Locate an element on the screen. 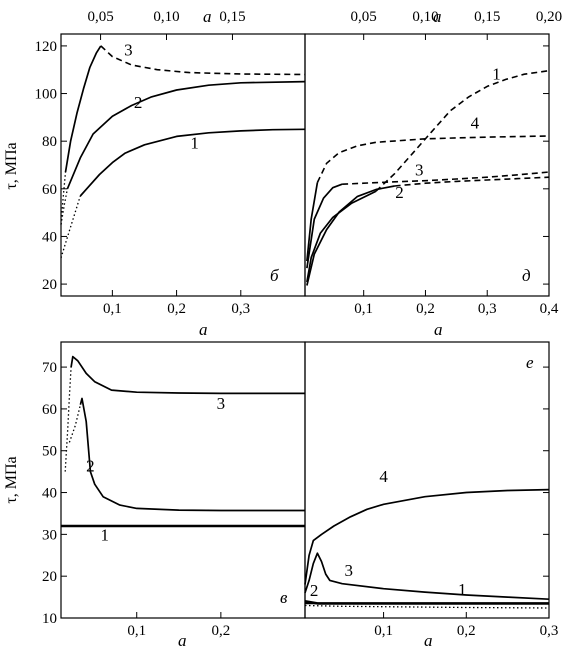 The width and height of the screenshot is (567, 652). panel-v-series-3-solid is located at coordinates (187, 375).